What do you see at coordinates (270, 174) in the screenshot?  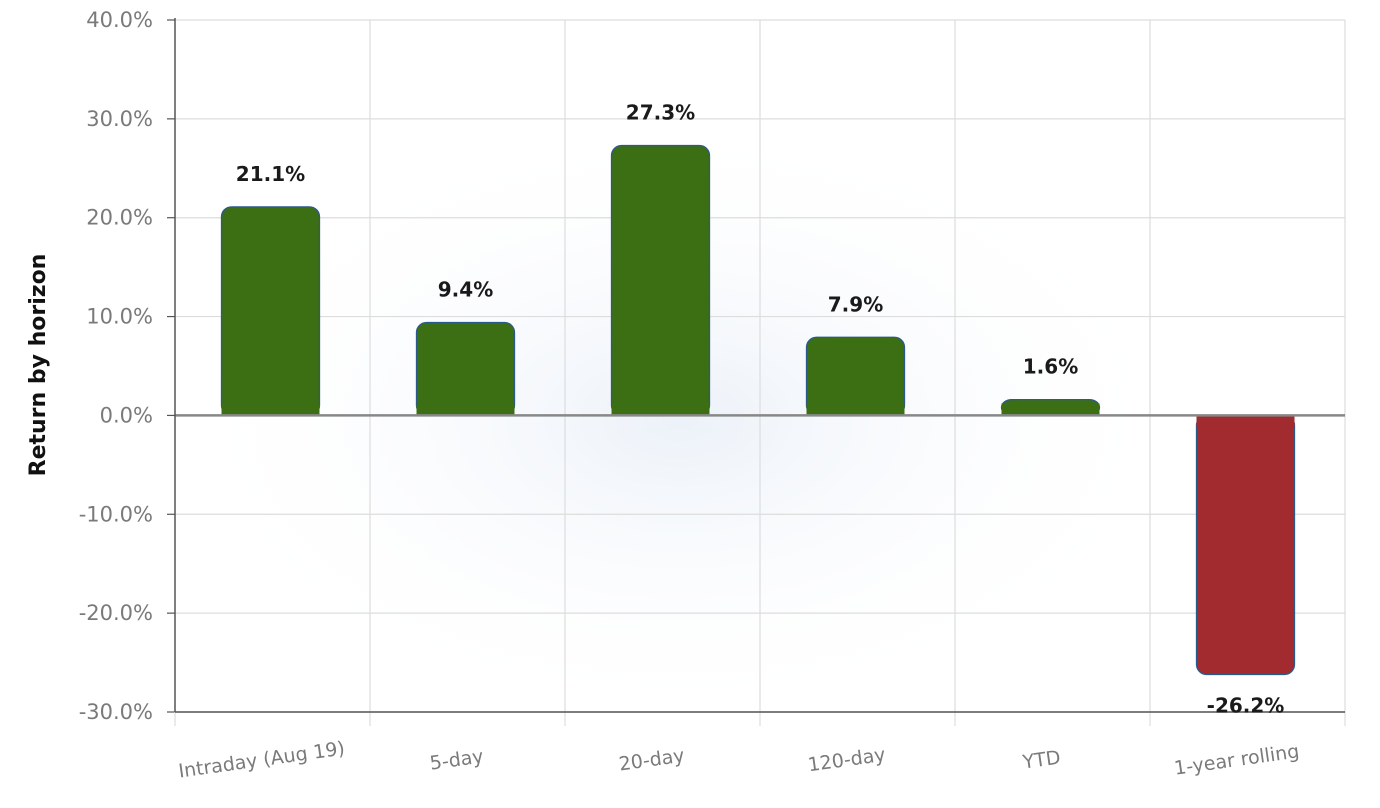 I see `bar-value-label: 21.1%` at bounding box center [270, 174].